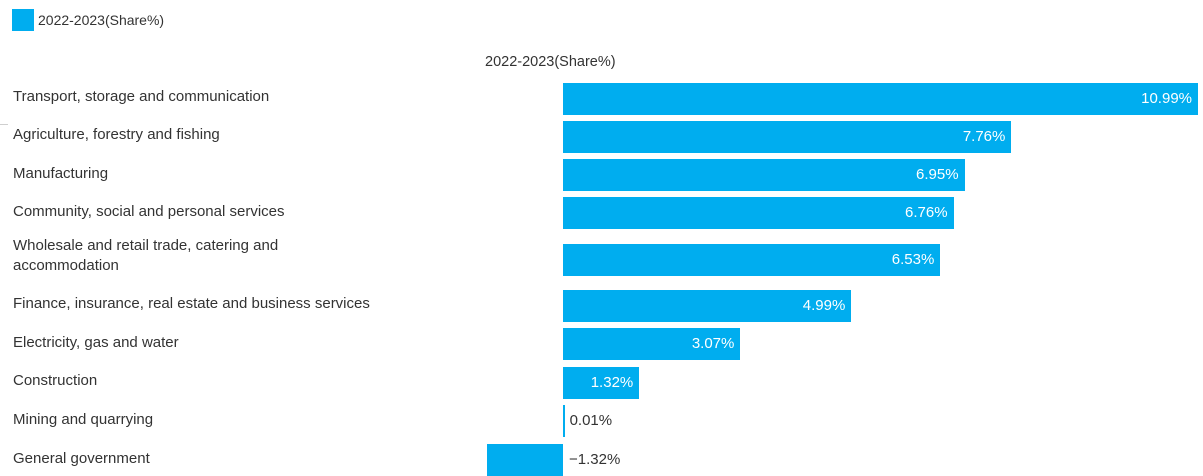 The height and width of the screenshot is (476, 1203). What do you see at coordinates (591, 421) in the screenshot?
I see `data-label: 0.01%` at bounding box center [591, 421].